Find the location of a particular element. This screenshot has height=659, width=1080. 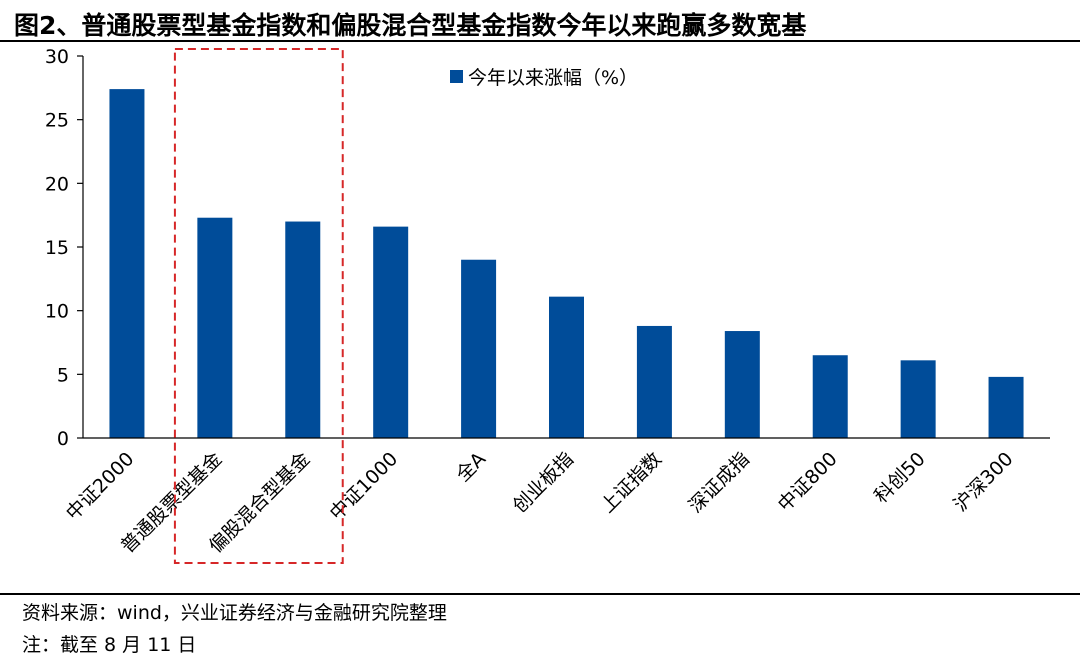

date-note: 注：截至 8 月 11 日 is located at coordinates (109, 645).